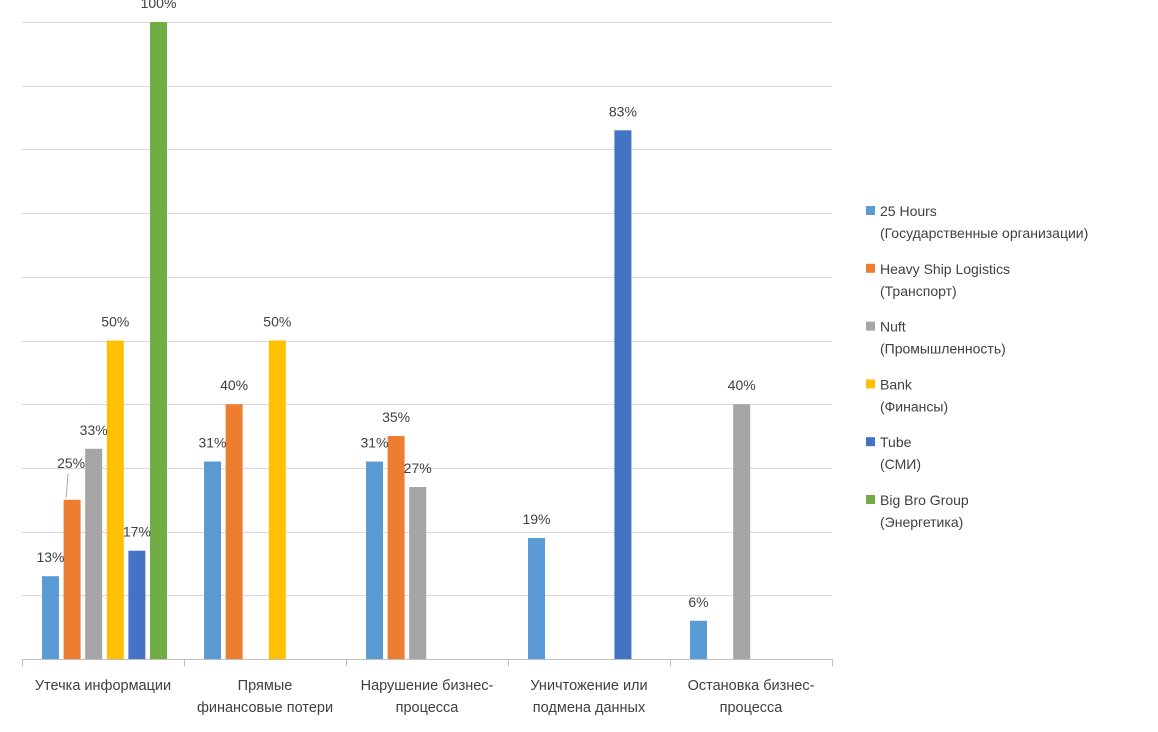 The width and height of the screenshot is (1158, 732). Describe the element at coordinates (945, 269) in the screenshot. I see `legend-label: Heavy Ship Logistics` at that location.